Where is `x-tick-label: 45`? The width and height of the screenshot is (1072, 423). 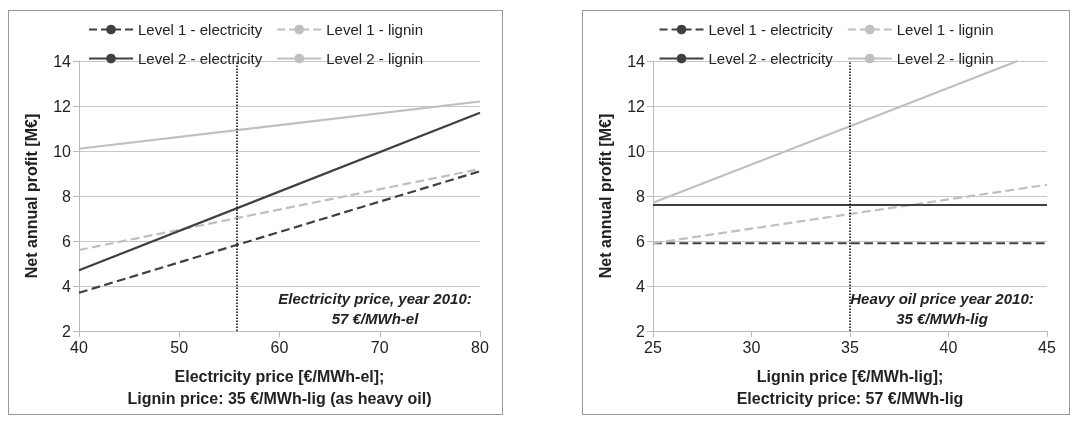
x-tick-label: 45 is located at coordinates (1047, 347).